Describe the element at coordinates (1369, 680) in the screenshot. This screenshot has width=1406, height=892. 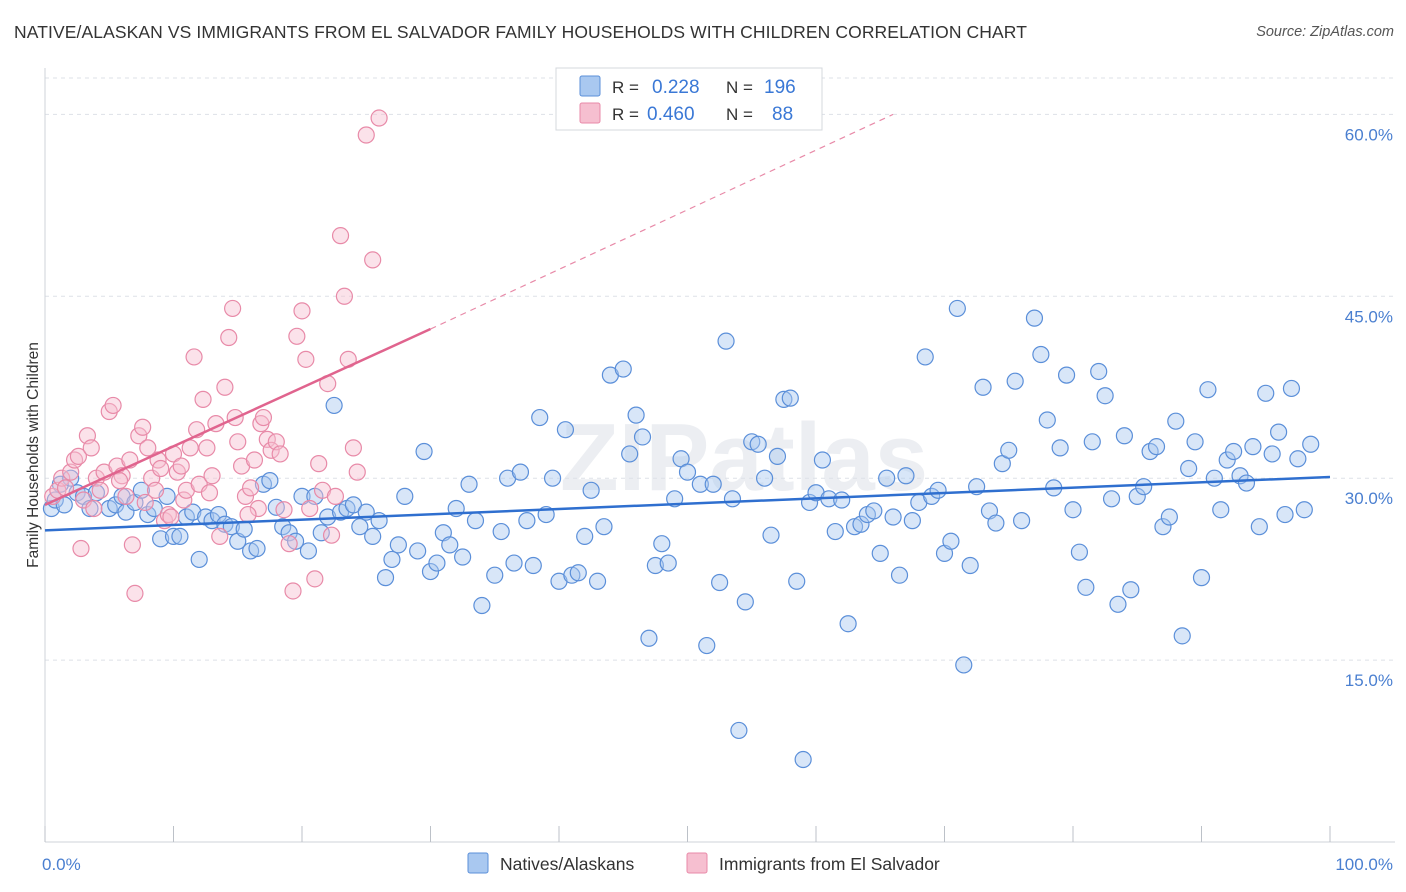
I see `y-tick-label: 15.0%` at that location.